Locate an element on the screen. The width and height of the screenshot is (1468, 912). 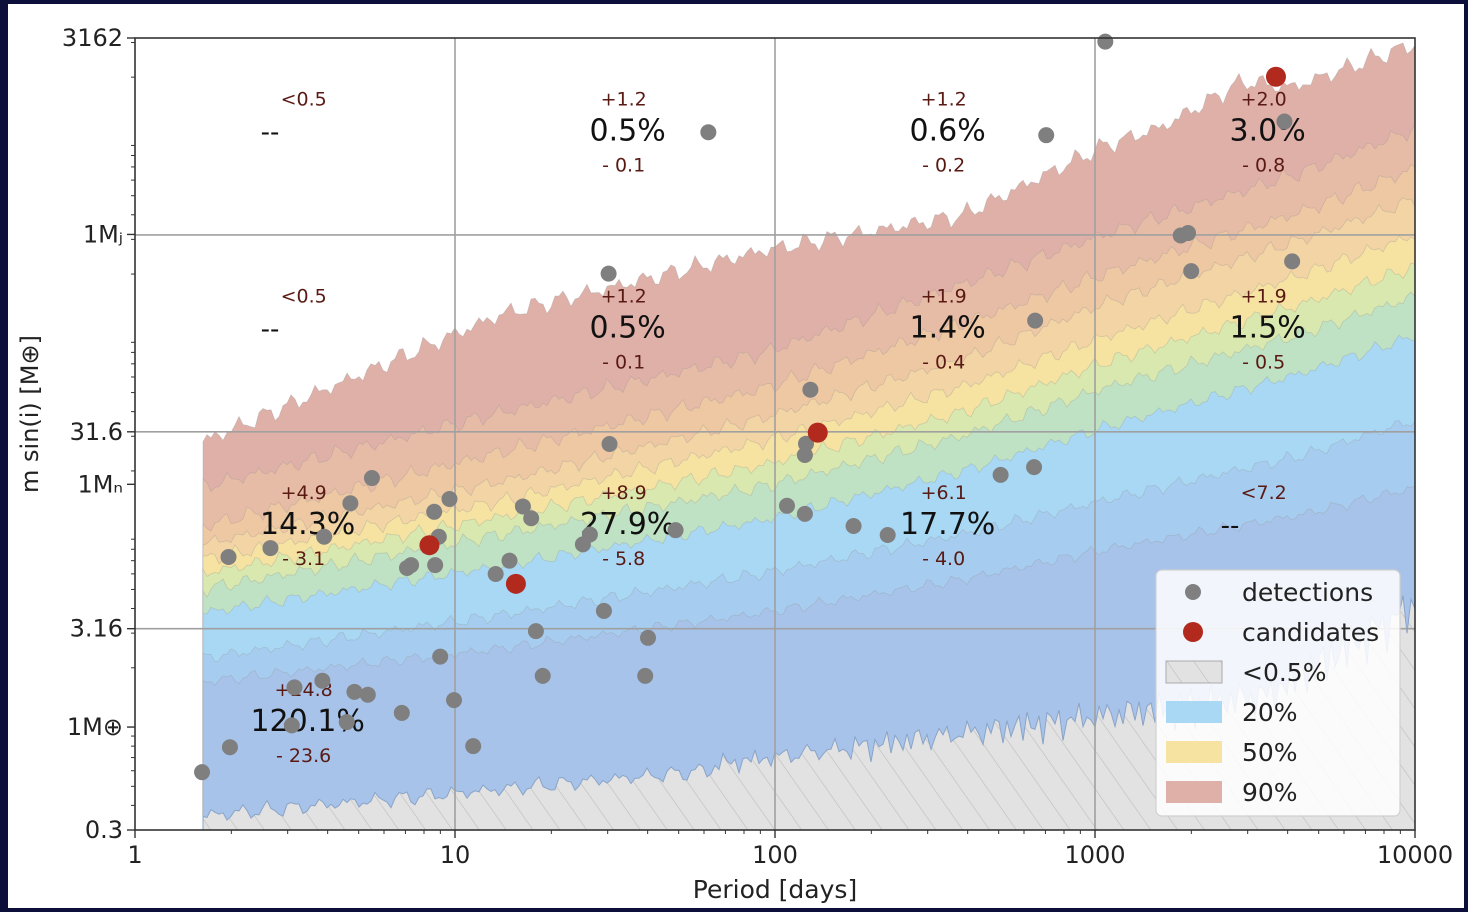
x-tick-label: 100 is located at coordinates (775, 855).